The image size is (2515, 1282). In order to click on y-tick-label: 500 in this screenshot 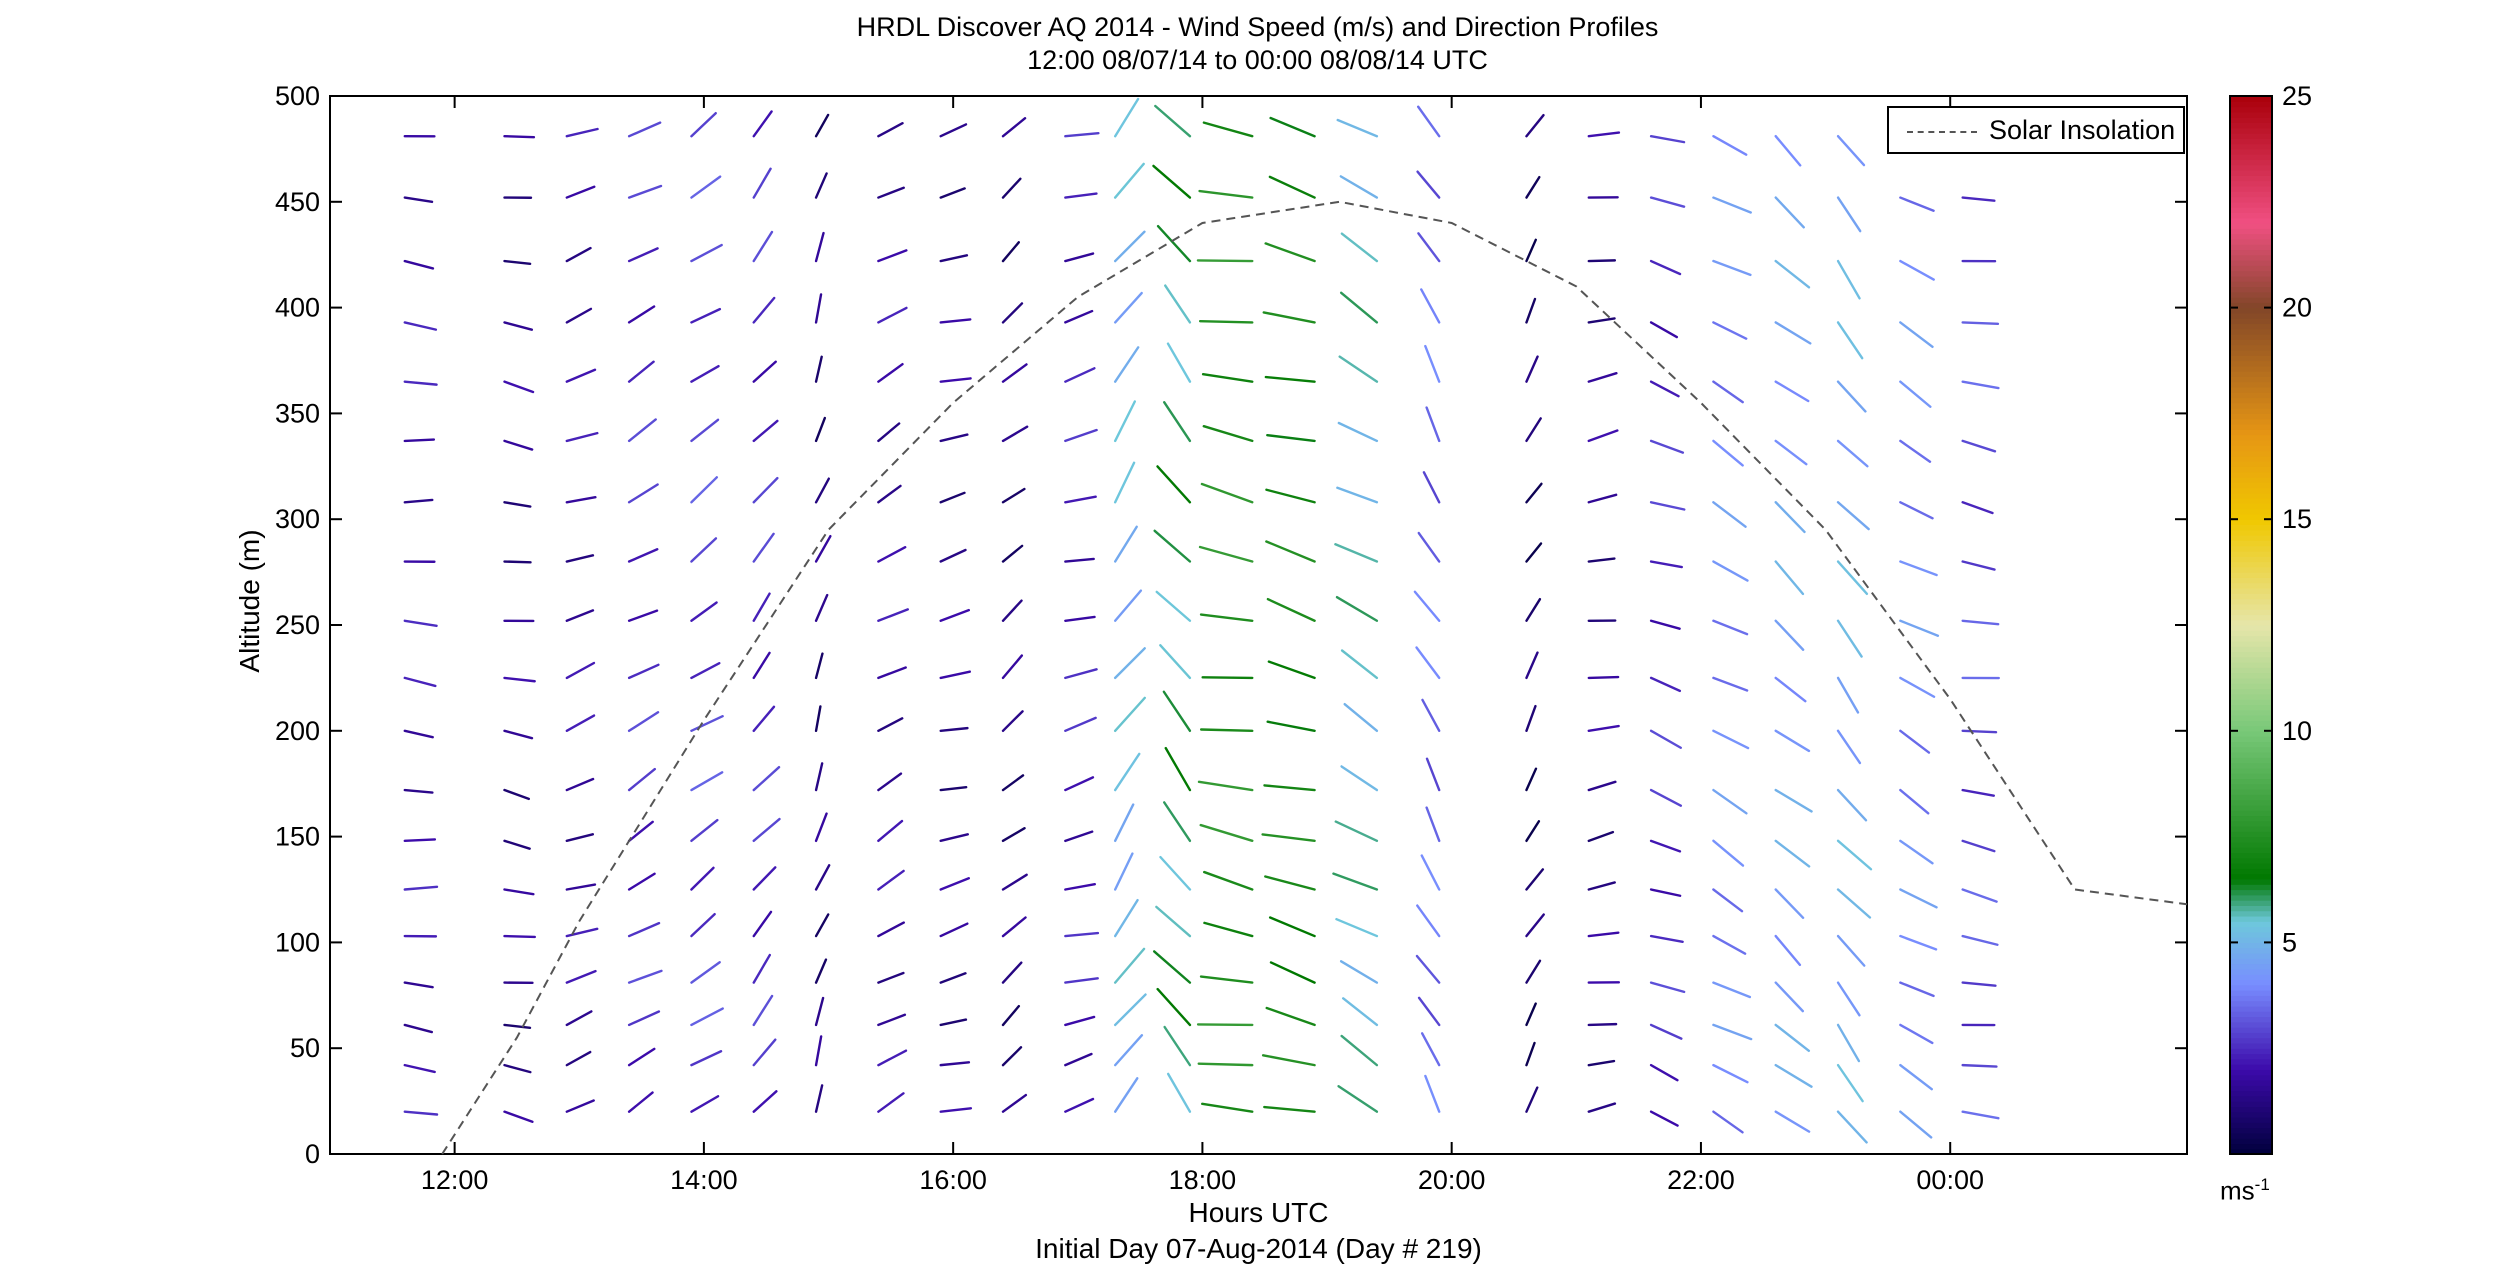, I will do `click(297, 96)`.